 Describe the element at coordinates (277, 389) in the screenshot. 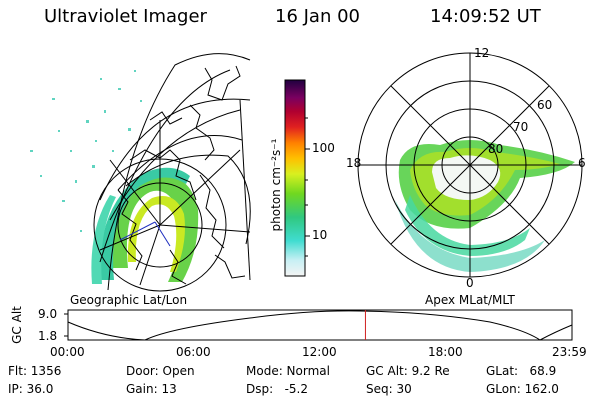

I see `info-dsp: Dsp: -5.2` at that location.